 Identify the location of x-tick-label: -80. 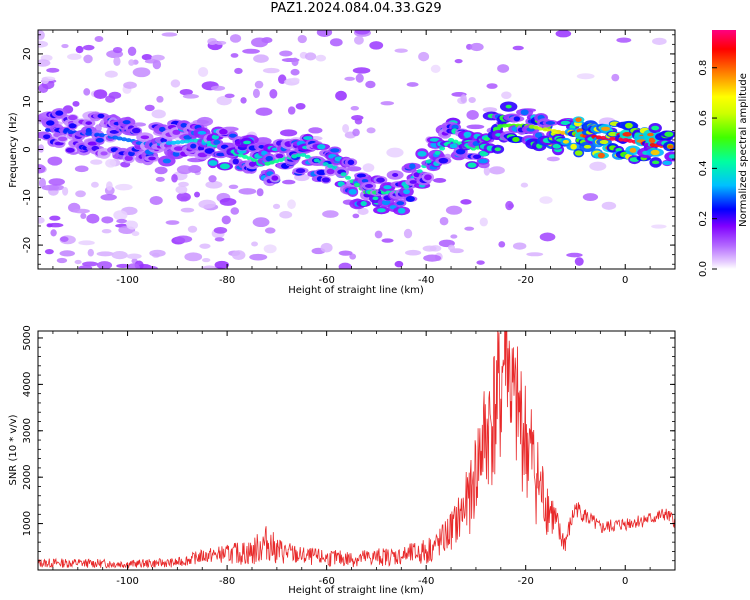
(227, 581).